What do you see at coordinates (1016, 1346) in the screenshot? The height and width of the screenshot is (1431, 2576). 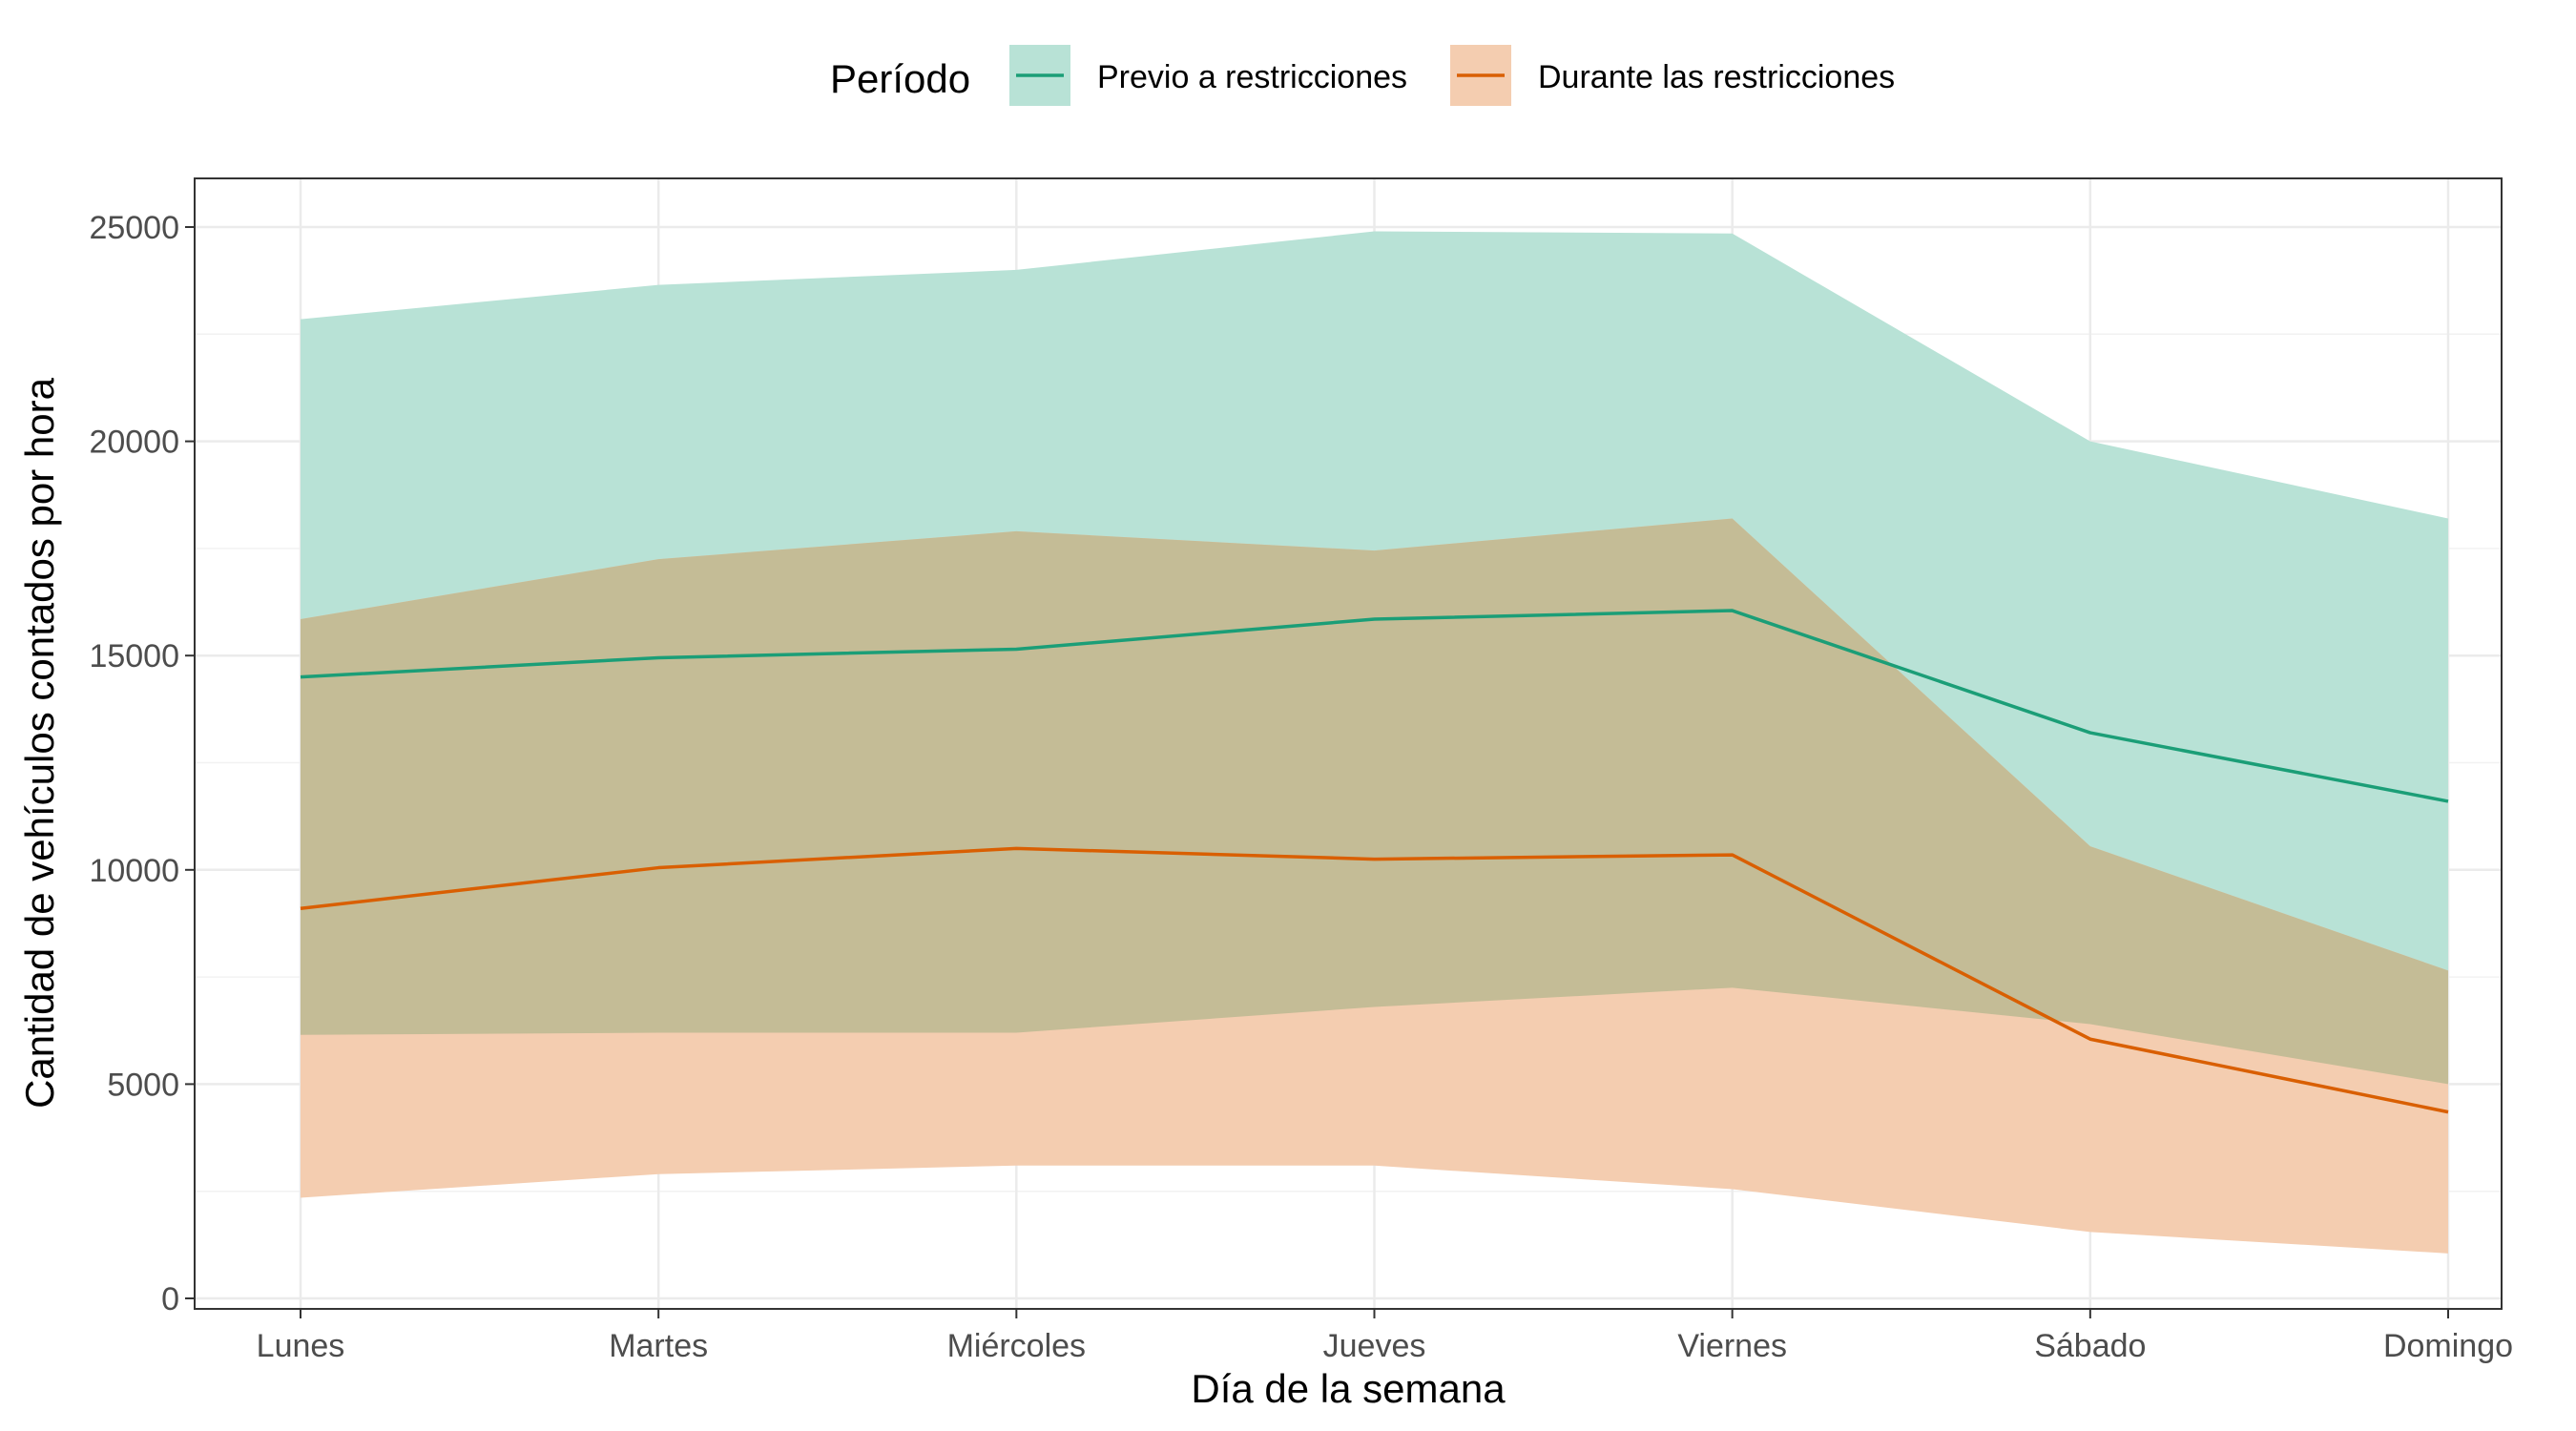 I see `x-tick-label: Miércoles` at bounding box center [1016, 1346].